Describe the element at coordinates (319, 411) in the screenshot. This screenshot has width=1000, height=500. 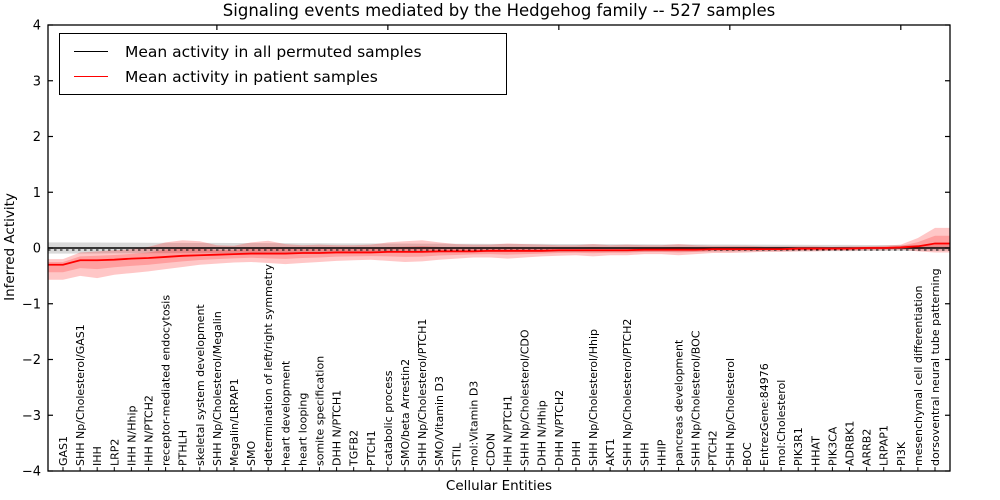
I see `x-tick-label: somite specification` at that location.